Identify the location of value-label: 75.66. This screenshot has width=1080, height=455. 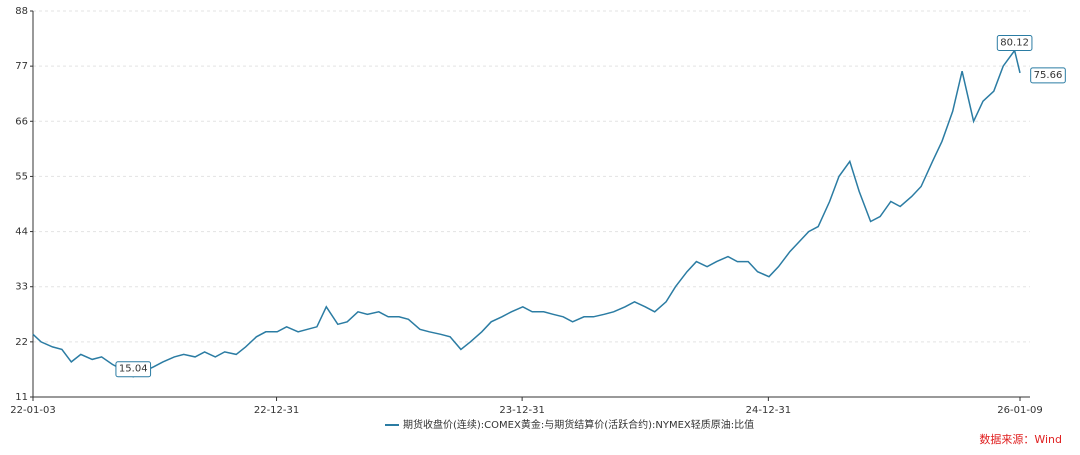
(1048, 75).